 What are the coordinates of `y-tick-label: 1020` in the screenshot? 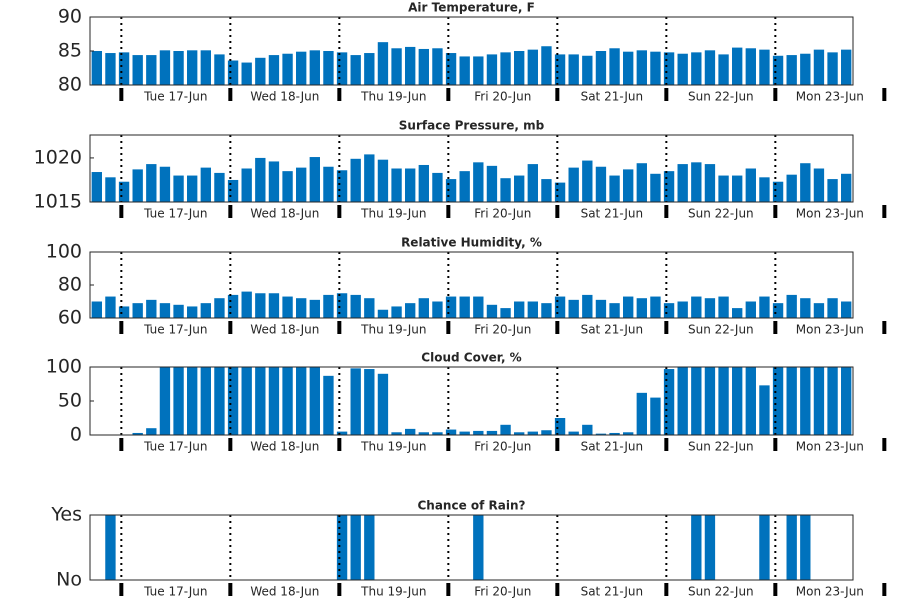 It's located at (58, 157).